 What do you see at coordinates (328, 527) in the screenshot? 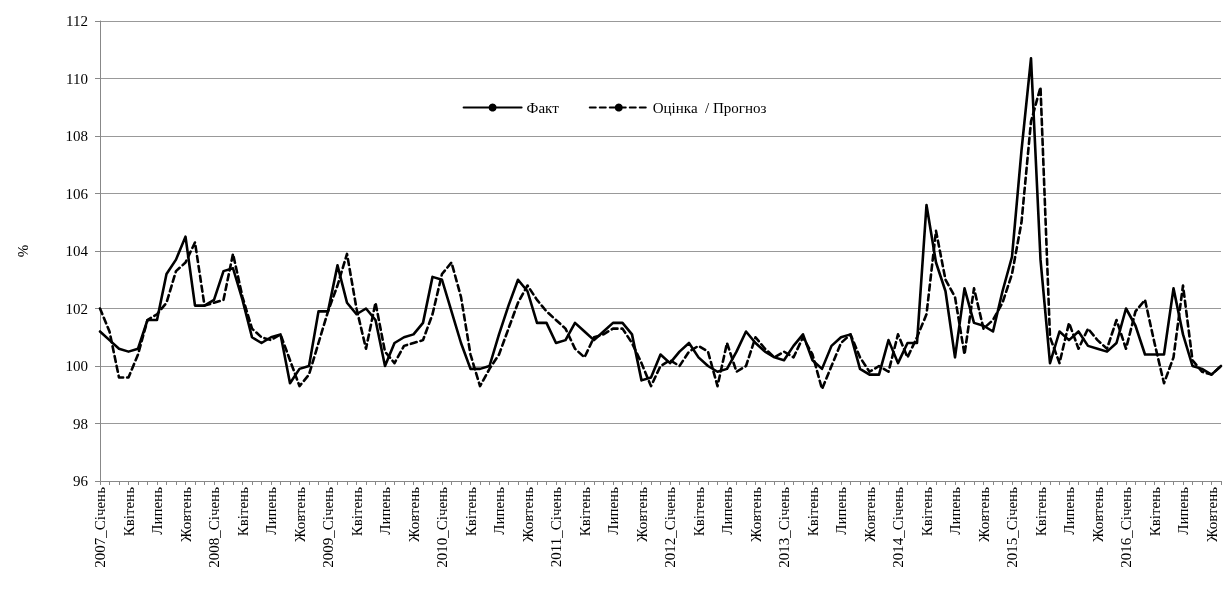
I see `x-tick-label: 2009_Січень` at bounding box center [328, 527].